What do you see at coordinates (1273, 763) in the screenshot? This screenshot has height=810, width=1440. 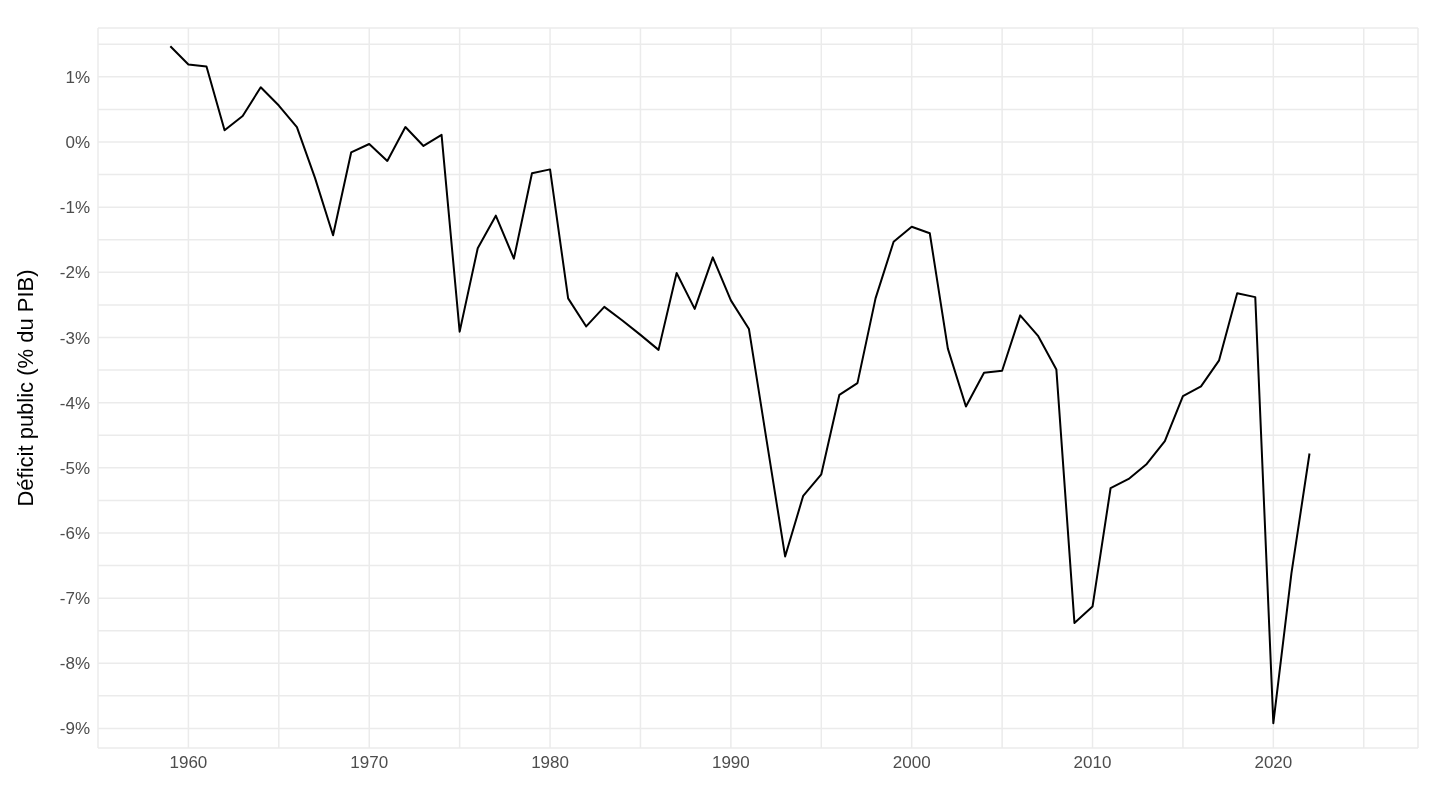 I see `x-tick-label: 2020` at bounding box center [1273, 763].